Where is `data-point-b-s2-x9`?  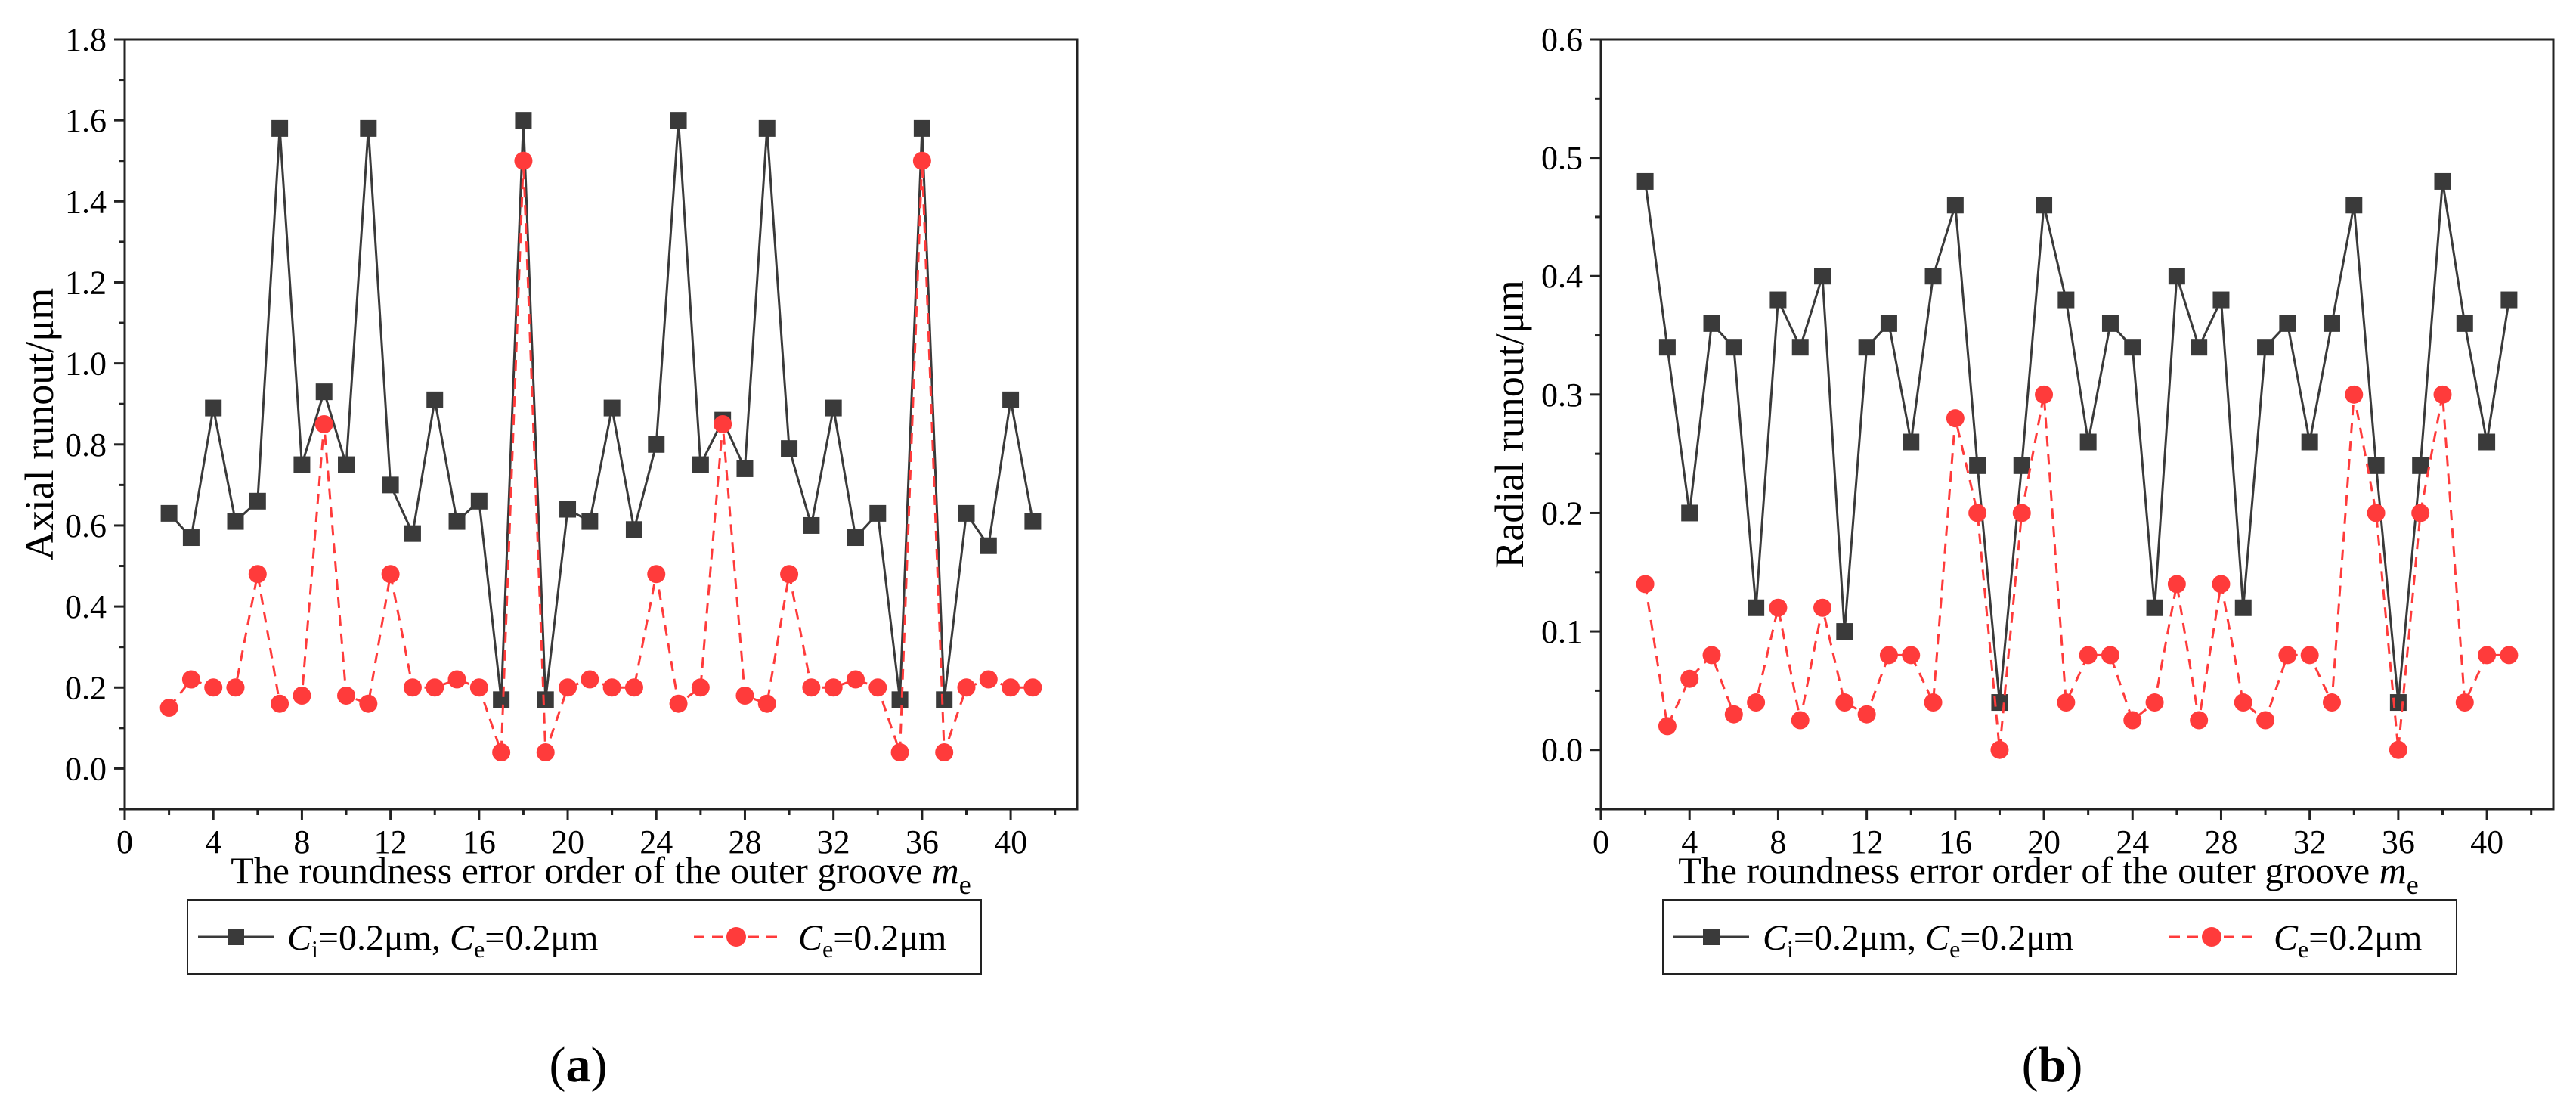
data-point-b-s2-x9 is located at coordinates (1800, 721).